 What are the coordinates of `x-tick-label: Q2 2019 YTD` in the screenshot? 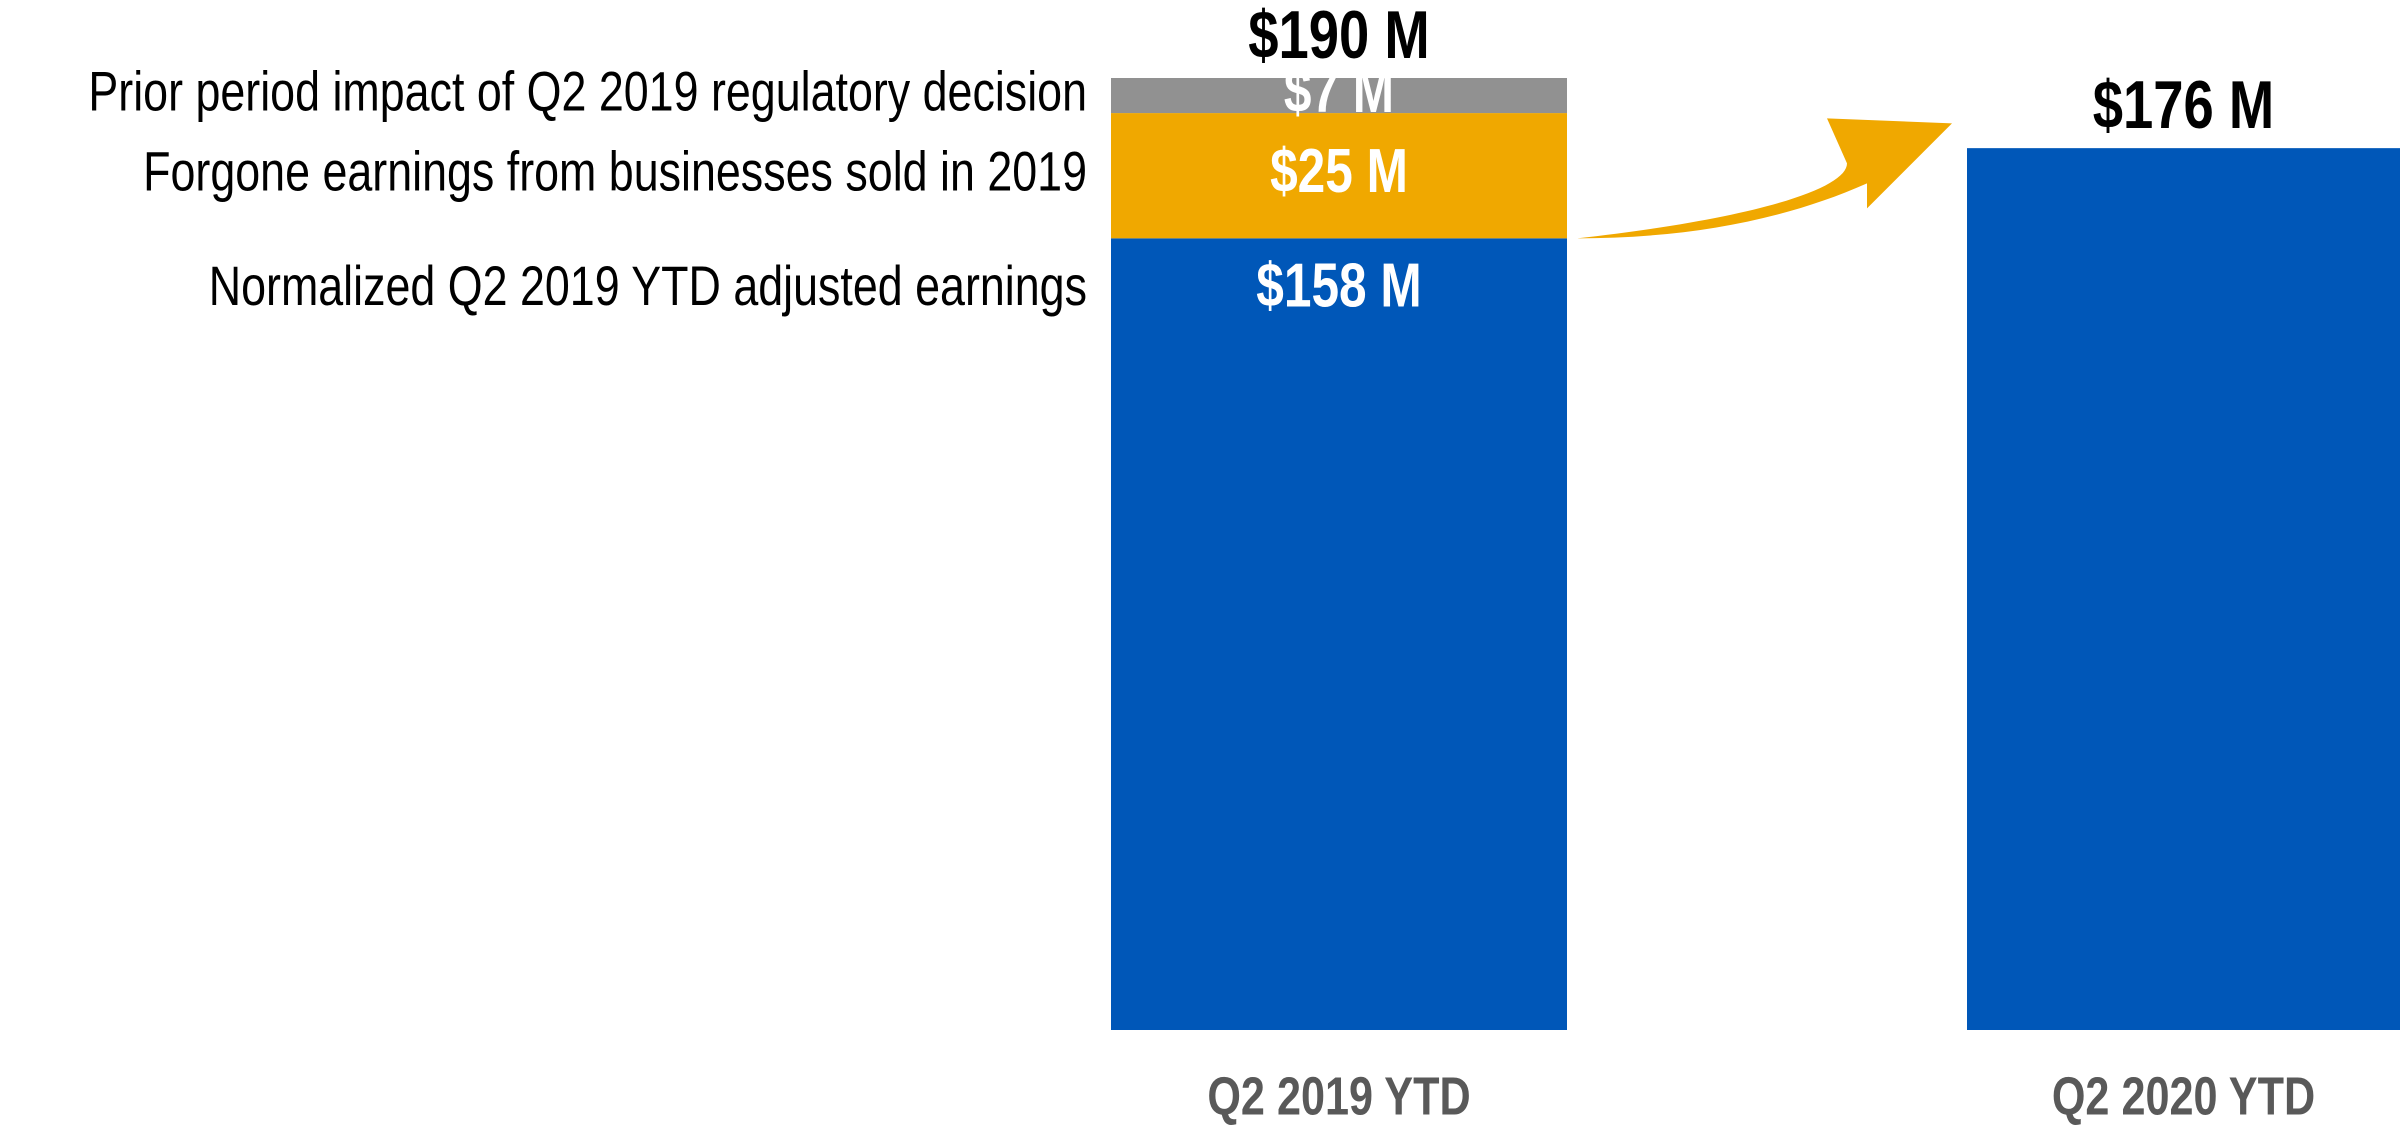 It's located at (1338, 1096).